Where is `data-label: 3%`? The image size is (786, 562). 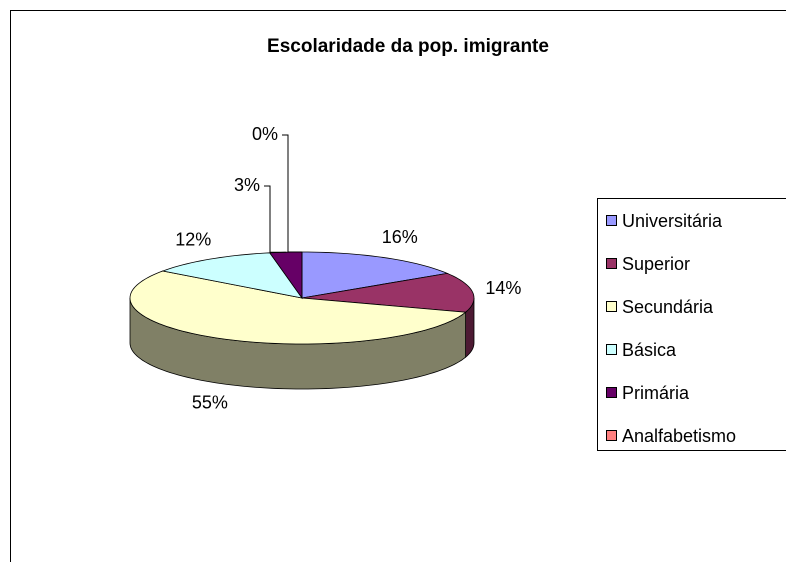 data-label: 3% is located at coordinates (247, 185).